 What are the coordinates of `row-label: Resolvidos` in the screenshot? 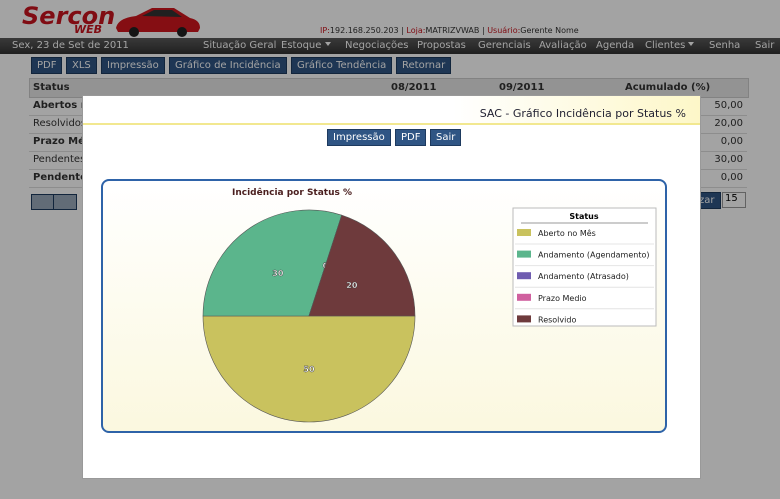 It's located at (60, 123).